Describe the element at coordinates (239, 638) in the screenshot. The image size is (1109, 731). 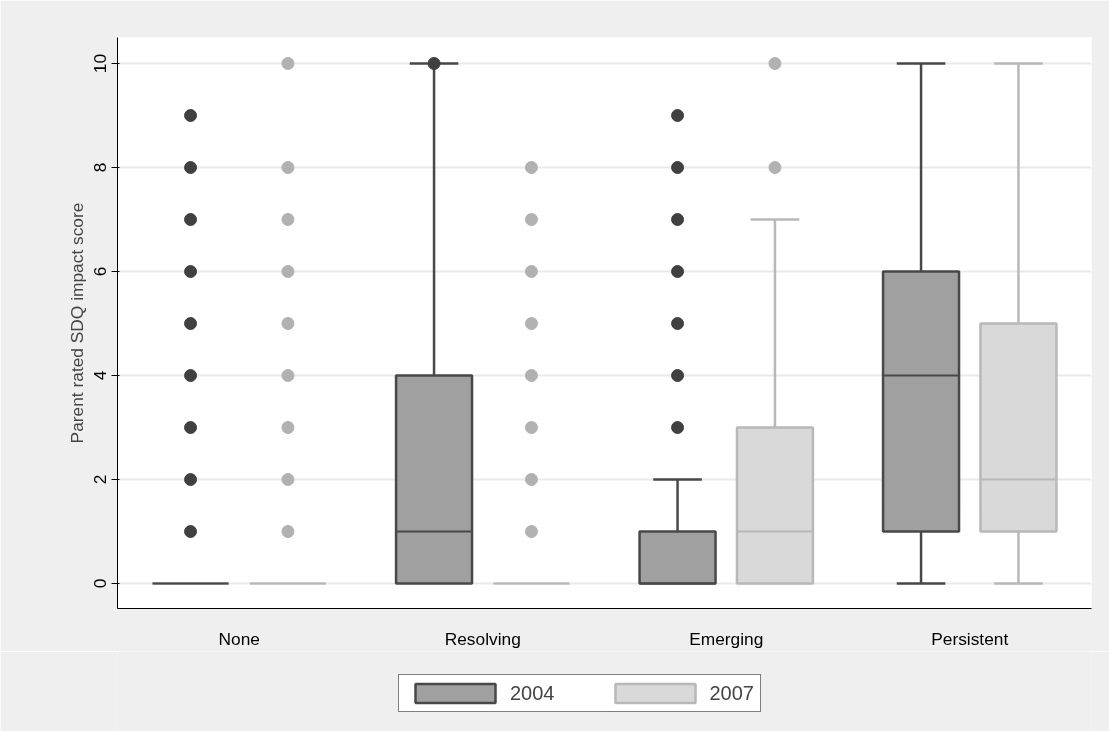
I see `x-tick-label: None` at that location.